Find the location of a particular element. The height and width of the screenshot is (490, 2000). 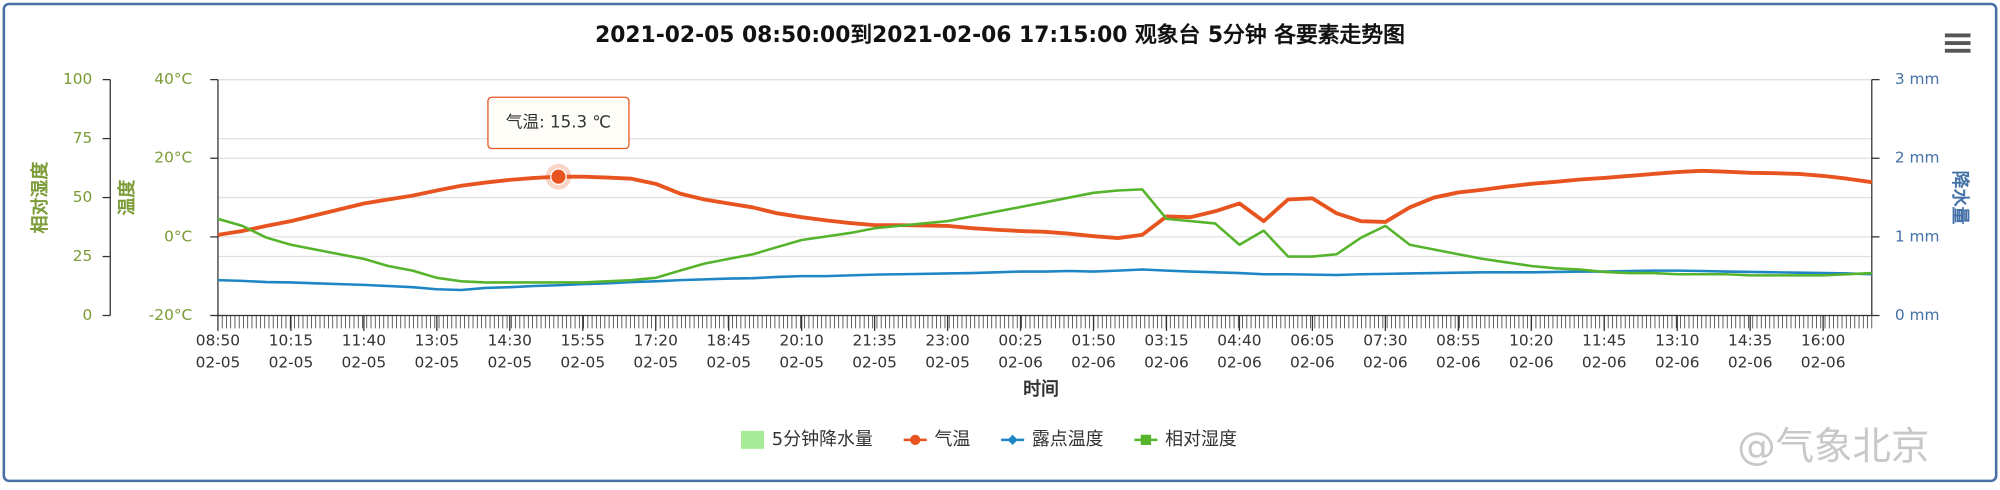

x-tick-label: 08:55 is located at coordinates (1458, 341).